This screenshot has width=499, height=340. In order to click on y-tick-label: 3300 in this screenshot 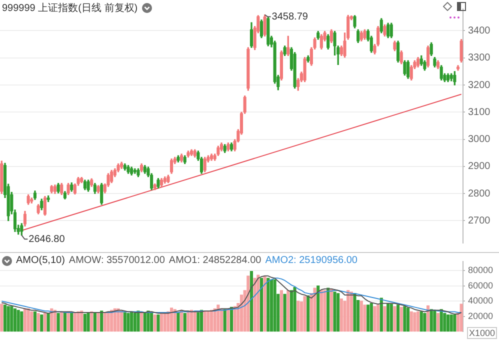, I will do `click(479, 58)`.